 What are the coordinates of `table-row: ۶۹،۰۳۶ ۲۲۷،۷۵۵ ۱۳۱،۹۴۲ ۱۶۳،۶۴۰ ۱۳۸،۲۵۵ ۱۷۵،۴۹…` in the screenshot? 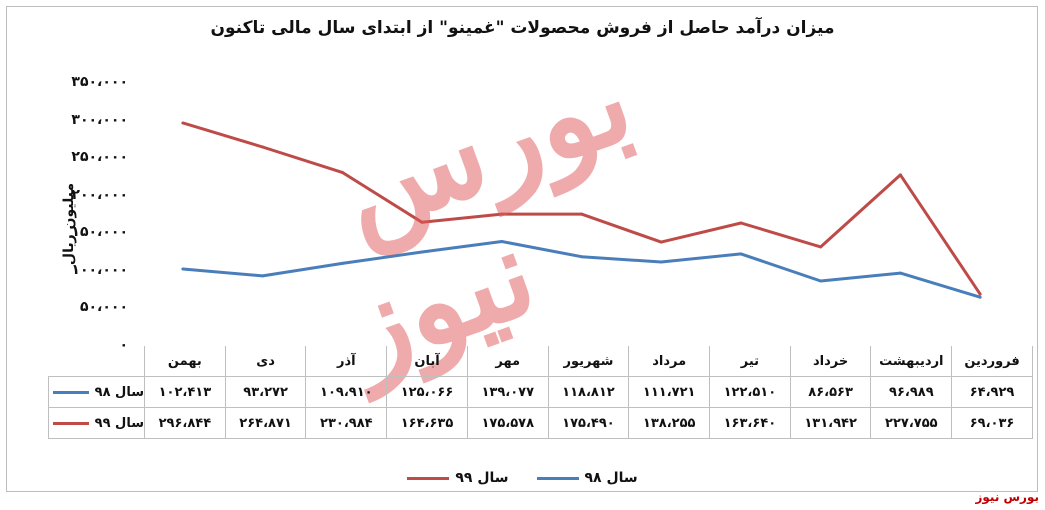 It's located at (540, 423).